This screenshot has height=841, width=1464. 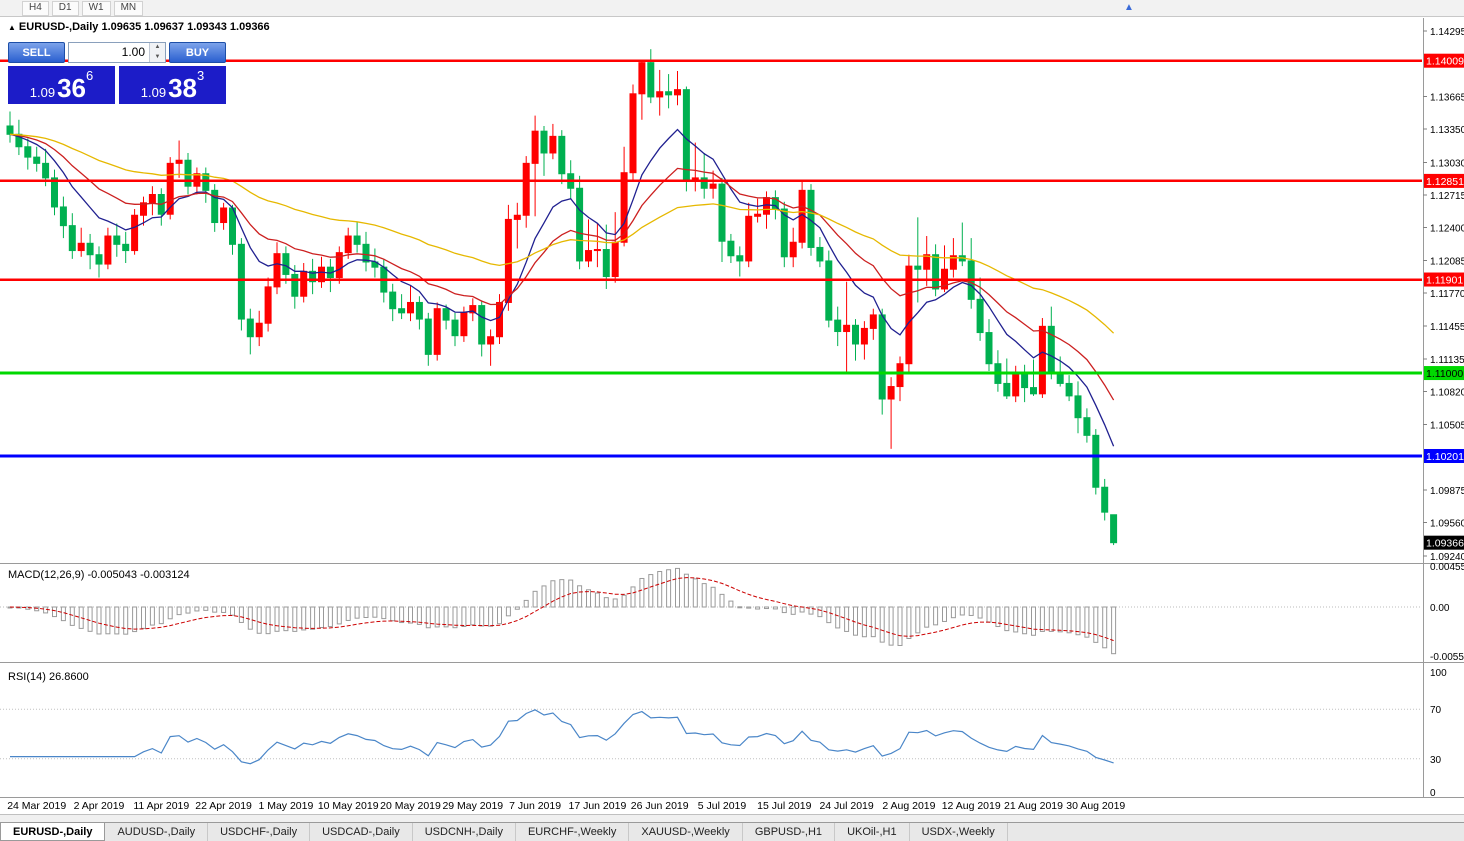 I want to click on macd-histogram, so click(x=562, y=611).